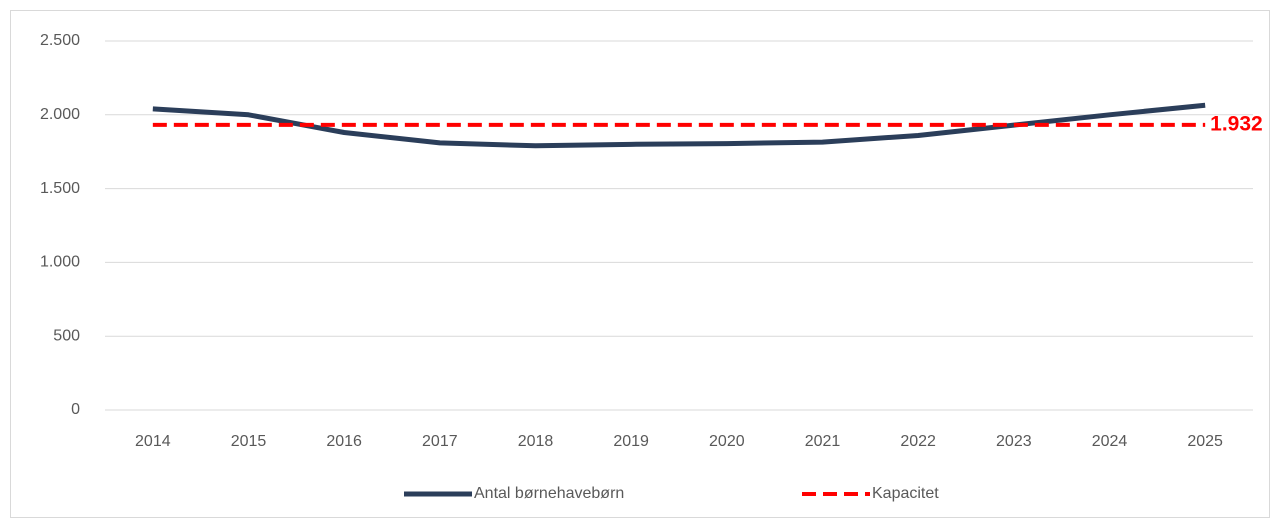 Image resolution: width=1279 pixels, height=528 pixels. I want to click on data-label: 1.932, so click(1236, 123).